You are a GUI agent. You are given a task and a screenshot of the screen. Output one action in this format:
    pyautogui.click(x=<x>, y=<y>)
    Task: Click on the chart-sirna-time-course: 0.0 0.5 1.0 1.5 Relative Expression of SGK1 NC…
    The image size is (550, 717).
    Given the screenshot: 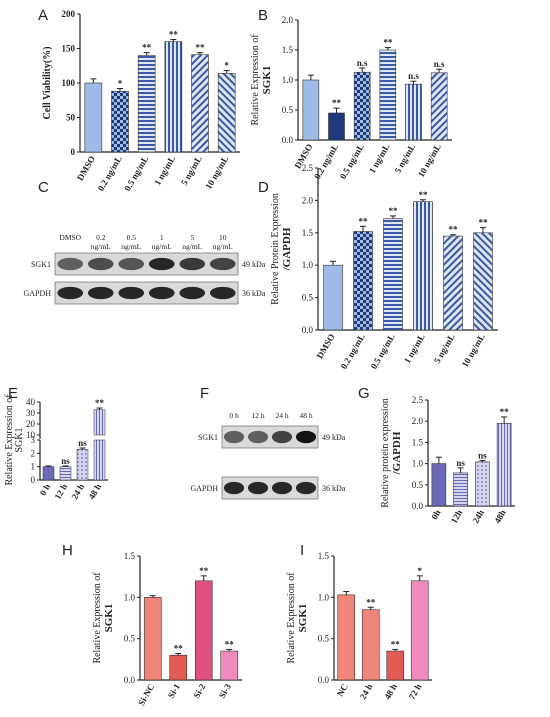 What is the action you would take?
    pyautogui.click(x=359, y=626)
    